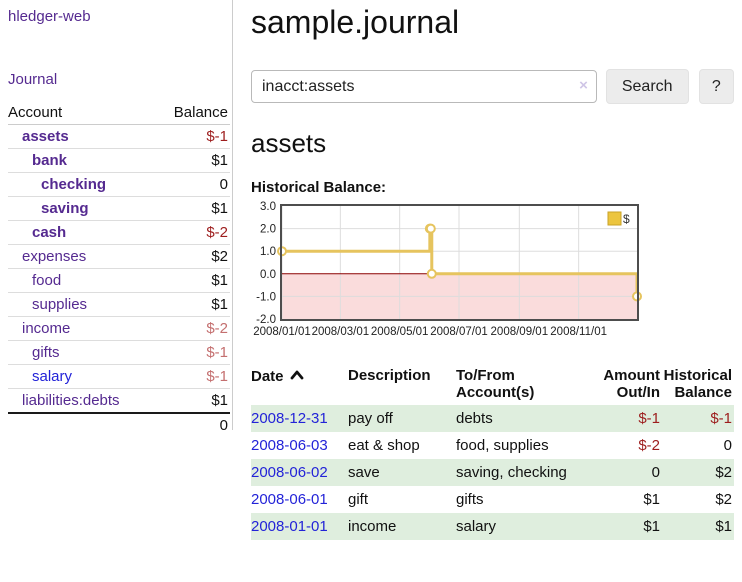 Image resolution: width=742 pixels, height=582 pixels. I want to click on register-row: 2008-12-31 pay off debts $-1 $-1, so click(492, 418).